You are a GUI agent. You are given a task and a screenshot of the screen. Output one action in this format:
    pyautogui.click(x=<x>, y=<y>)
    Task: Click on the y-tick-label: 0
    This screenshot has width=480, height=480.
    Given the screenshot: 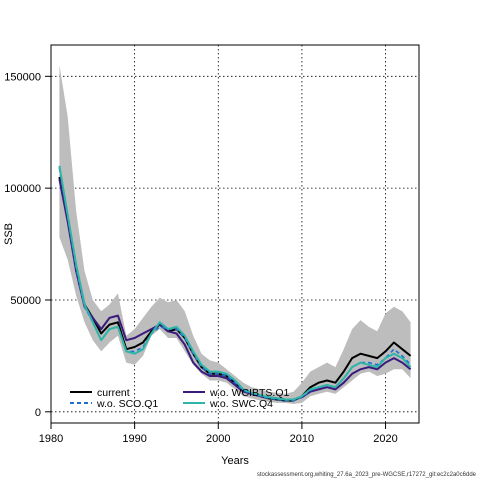 What is the action you would take?
    pyautogui.click(x=38, y=413)
    